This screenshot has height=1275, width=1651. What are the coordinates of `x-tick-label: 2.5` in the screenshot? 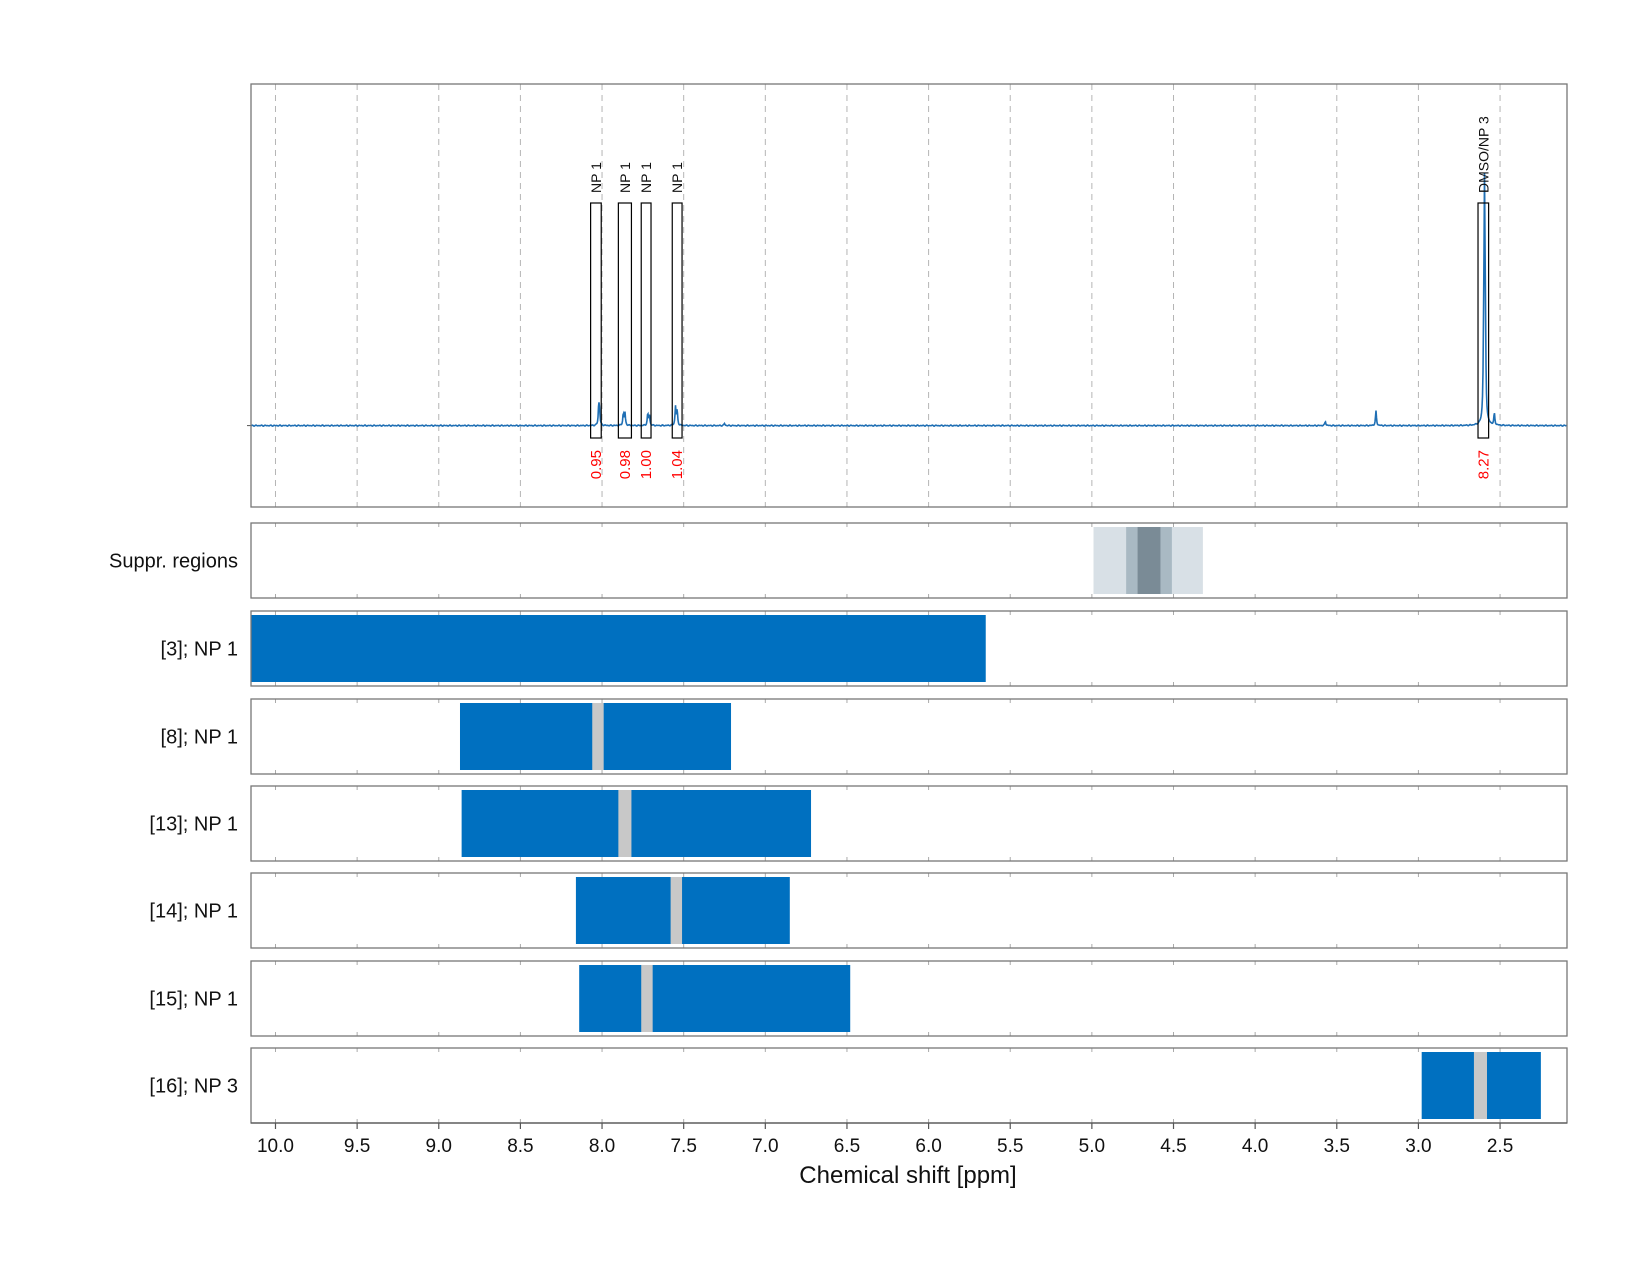 It's located at (1500, 1146).